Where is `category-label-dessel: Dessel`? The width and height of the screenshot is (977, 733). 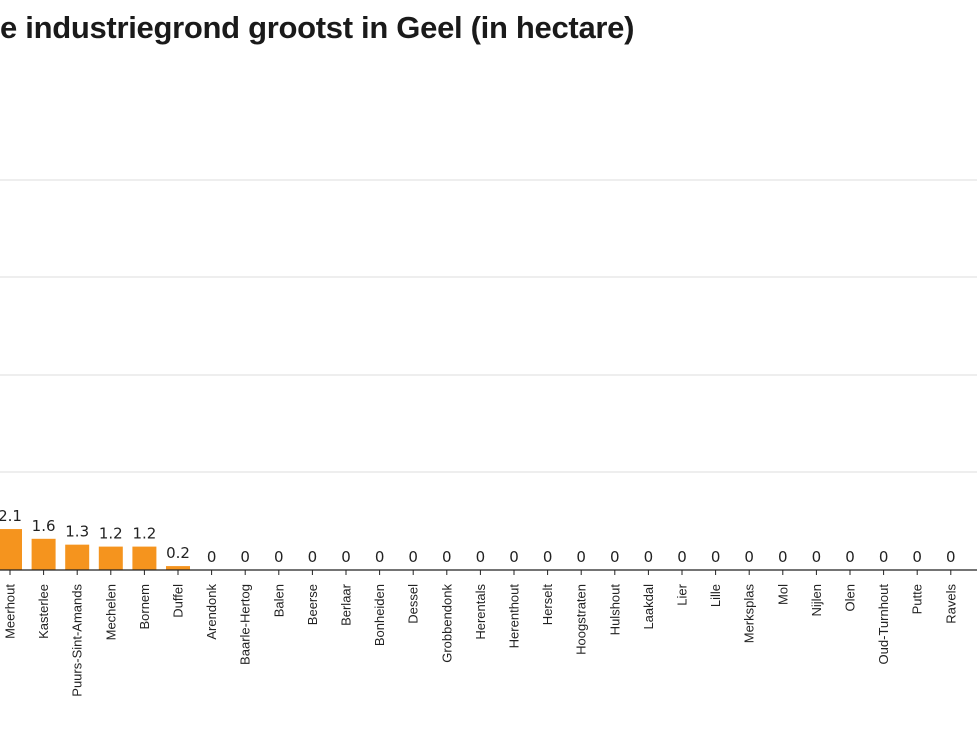
category-label-dessel: Dessel is located at coordinates (413, 604).